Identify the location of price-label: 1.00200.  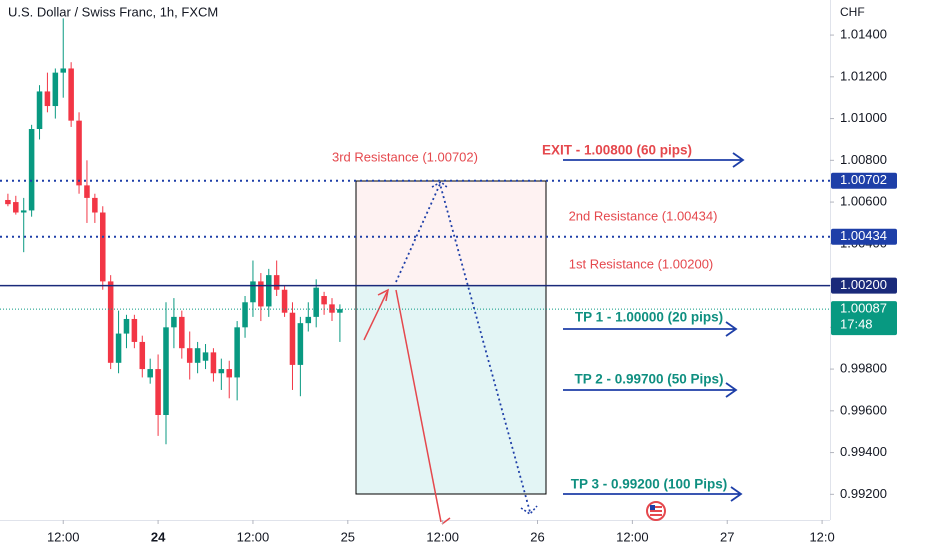
(863, 284).